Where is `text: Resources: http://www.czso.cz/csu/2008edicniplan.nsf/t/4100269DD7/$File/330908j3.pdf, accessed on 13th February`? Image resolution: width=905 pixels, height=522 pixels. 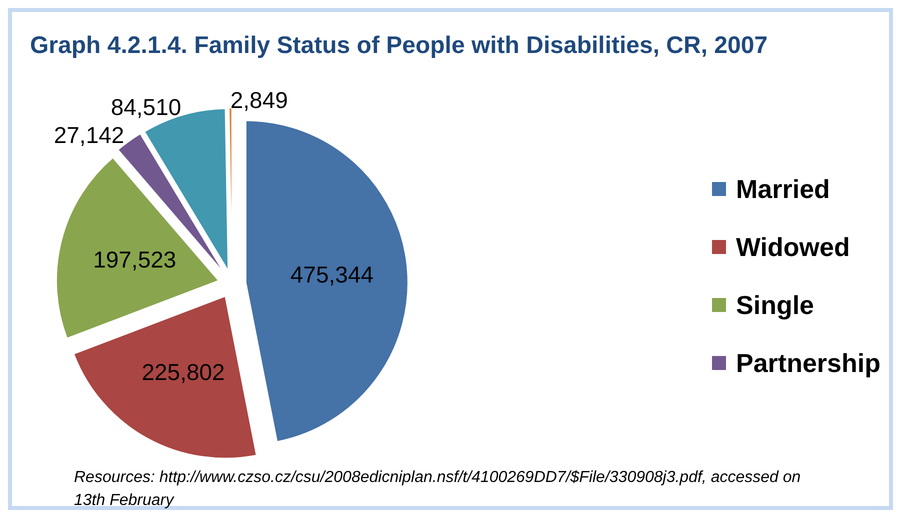
text: Resources: http://www.czso.cz/csu/2008edicniplan.nsf/t/4100269DD7/$File/330908j3.pdf, accessed on 13th February is located at coordinates (438, 489).